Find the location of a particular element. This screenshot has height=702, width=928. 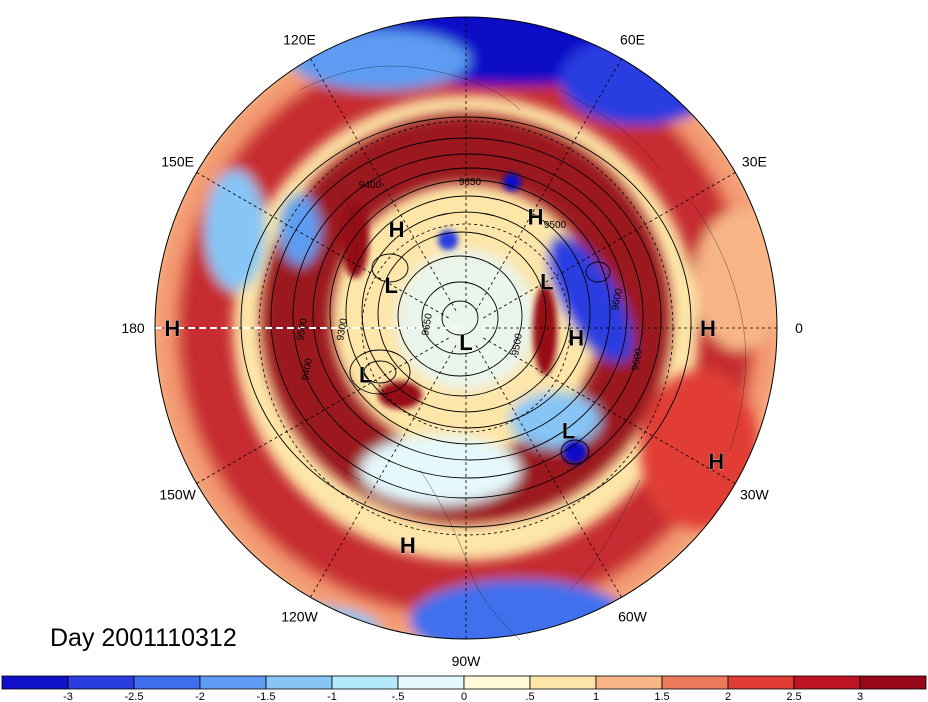

longitude-label: 30W is located at coordinates (755, 495).